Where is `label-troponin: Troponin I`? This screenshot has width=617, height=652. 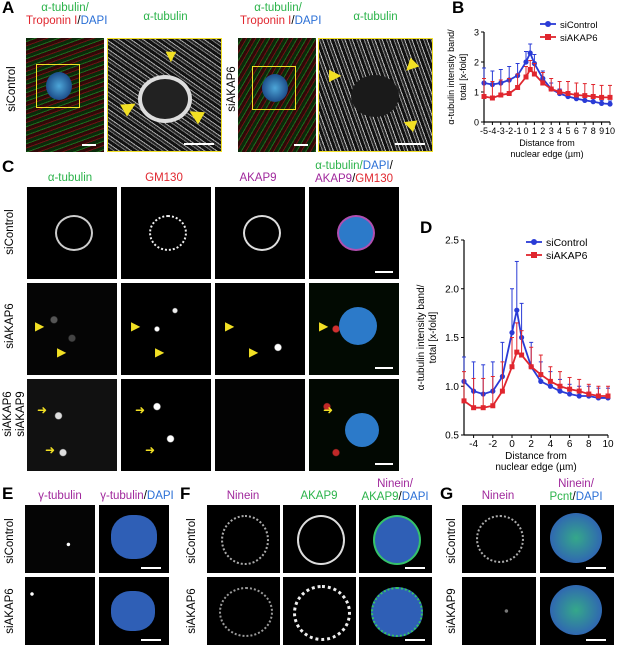
label-troponin: Troponin I is located at coordinates (52, 21).